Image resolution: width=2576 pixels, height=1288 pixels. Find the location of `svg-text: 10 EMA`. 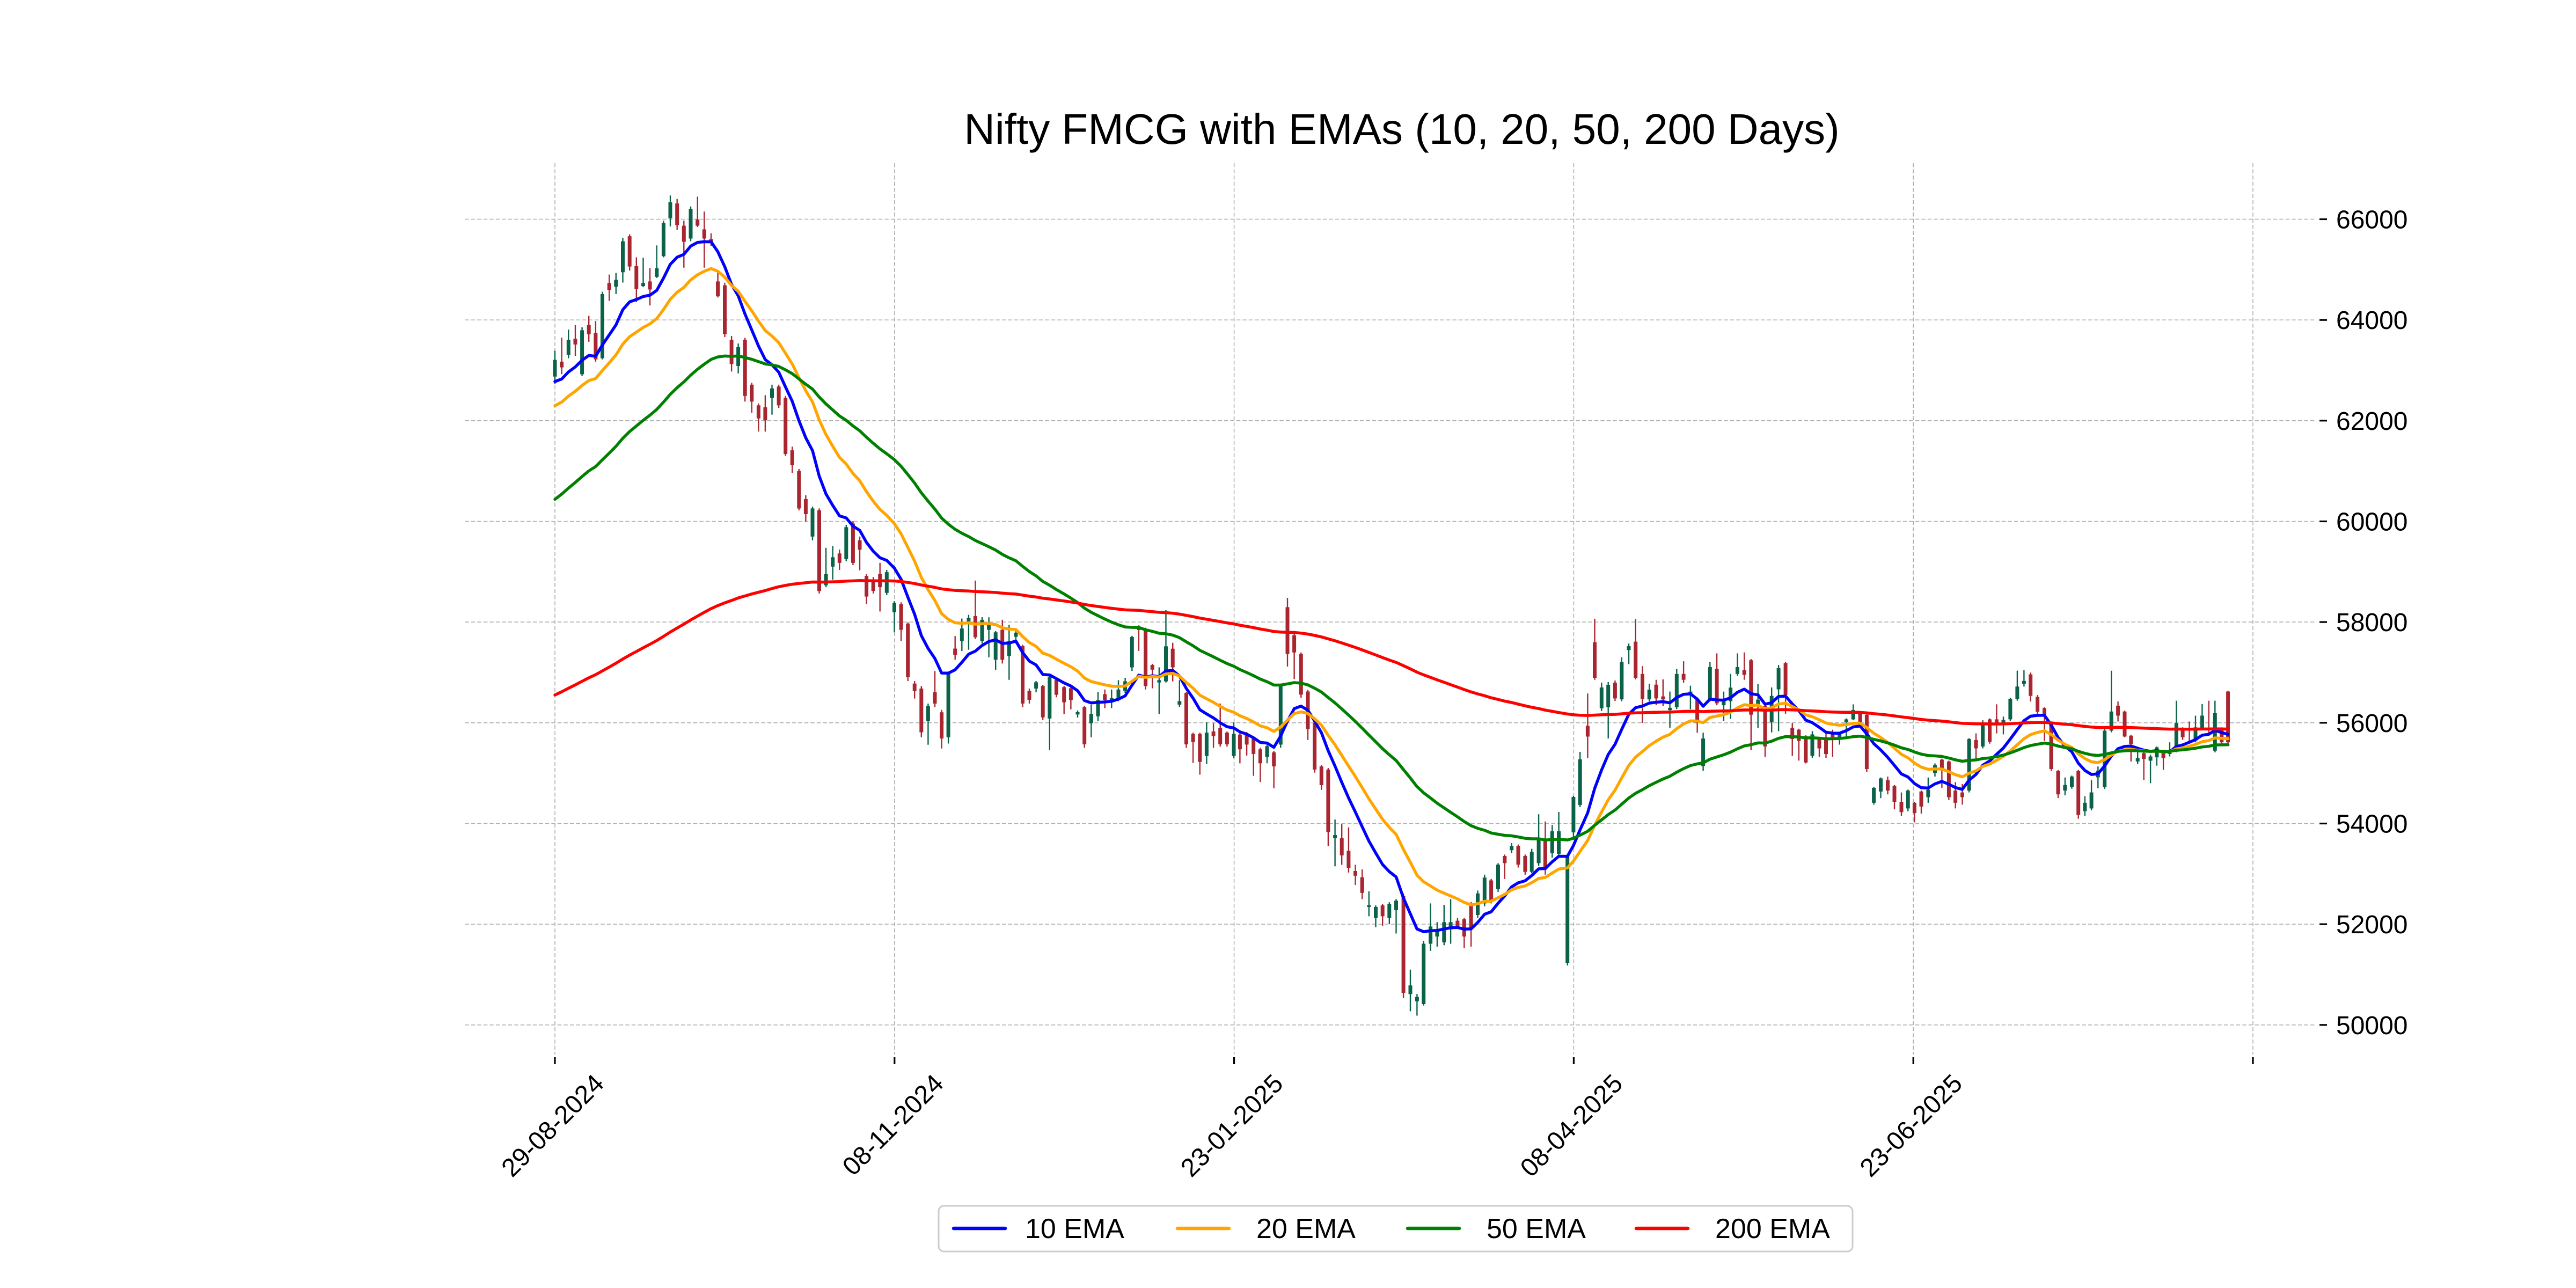

svg-text: 10 EMA is located at coordinates (1074, 1229).